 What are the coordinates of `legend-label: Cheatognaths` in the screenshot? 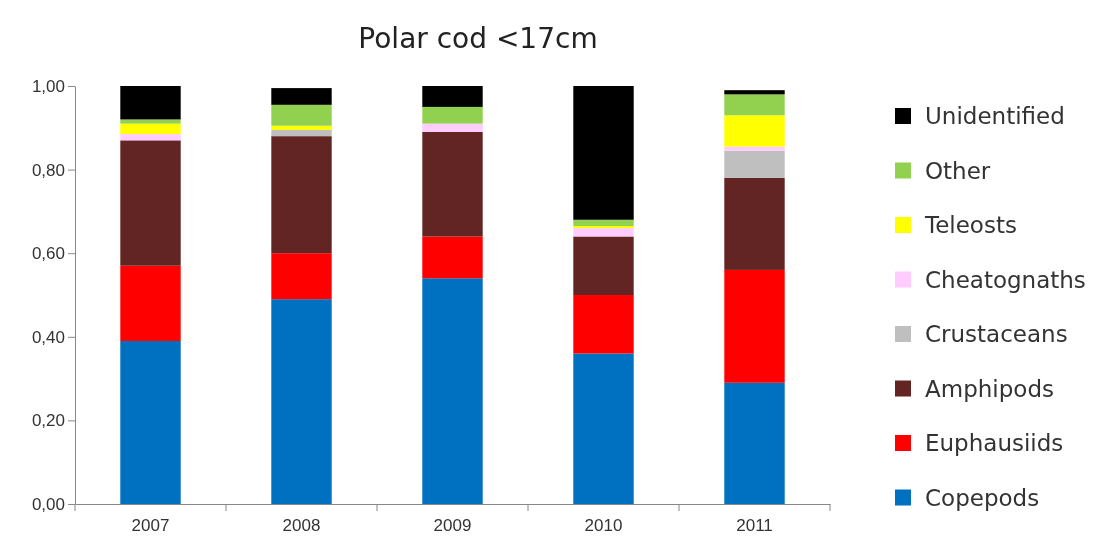 It's located at (1005, 279).